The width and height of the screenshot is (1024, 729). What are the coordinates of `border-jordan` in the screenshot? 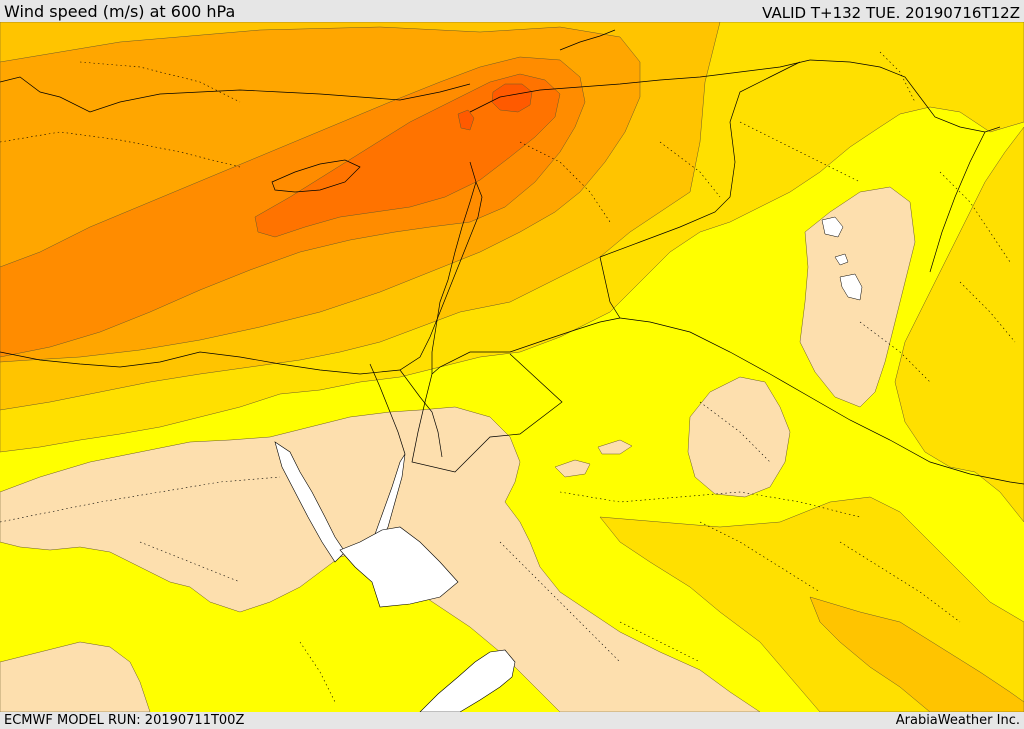 It's located at (526, 346).